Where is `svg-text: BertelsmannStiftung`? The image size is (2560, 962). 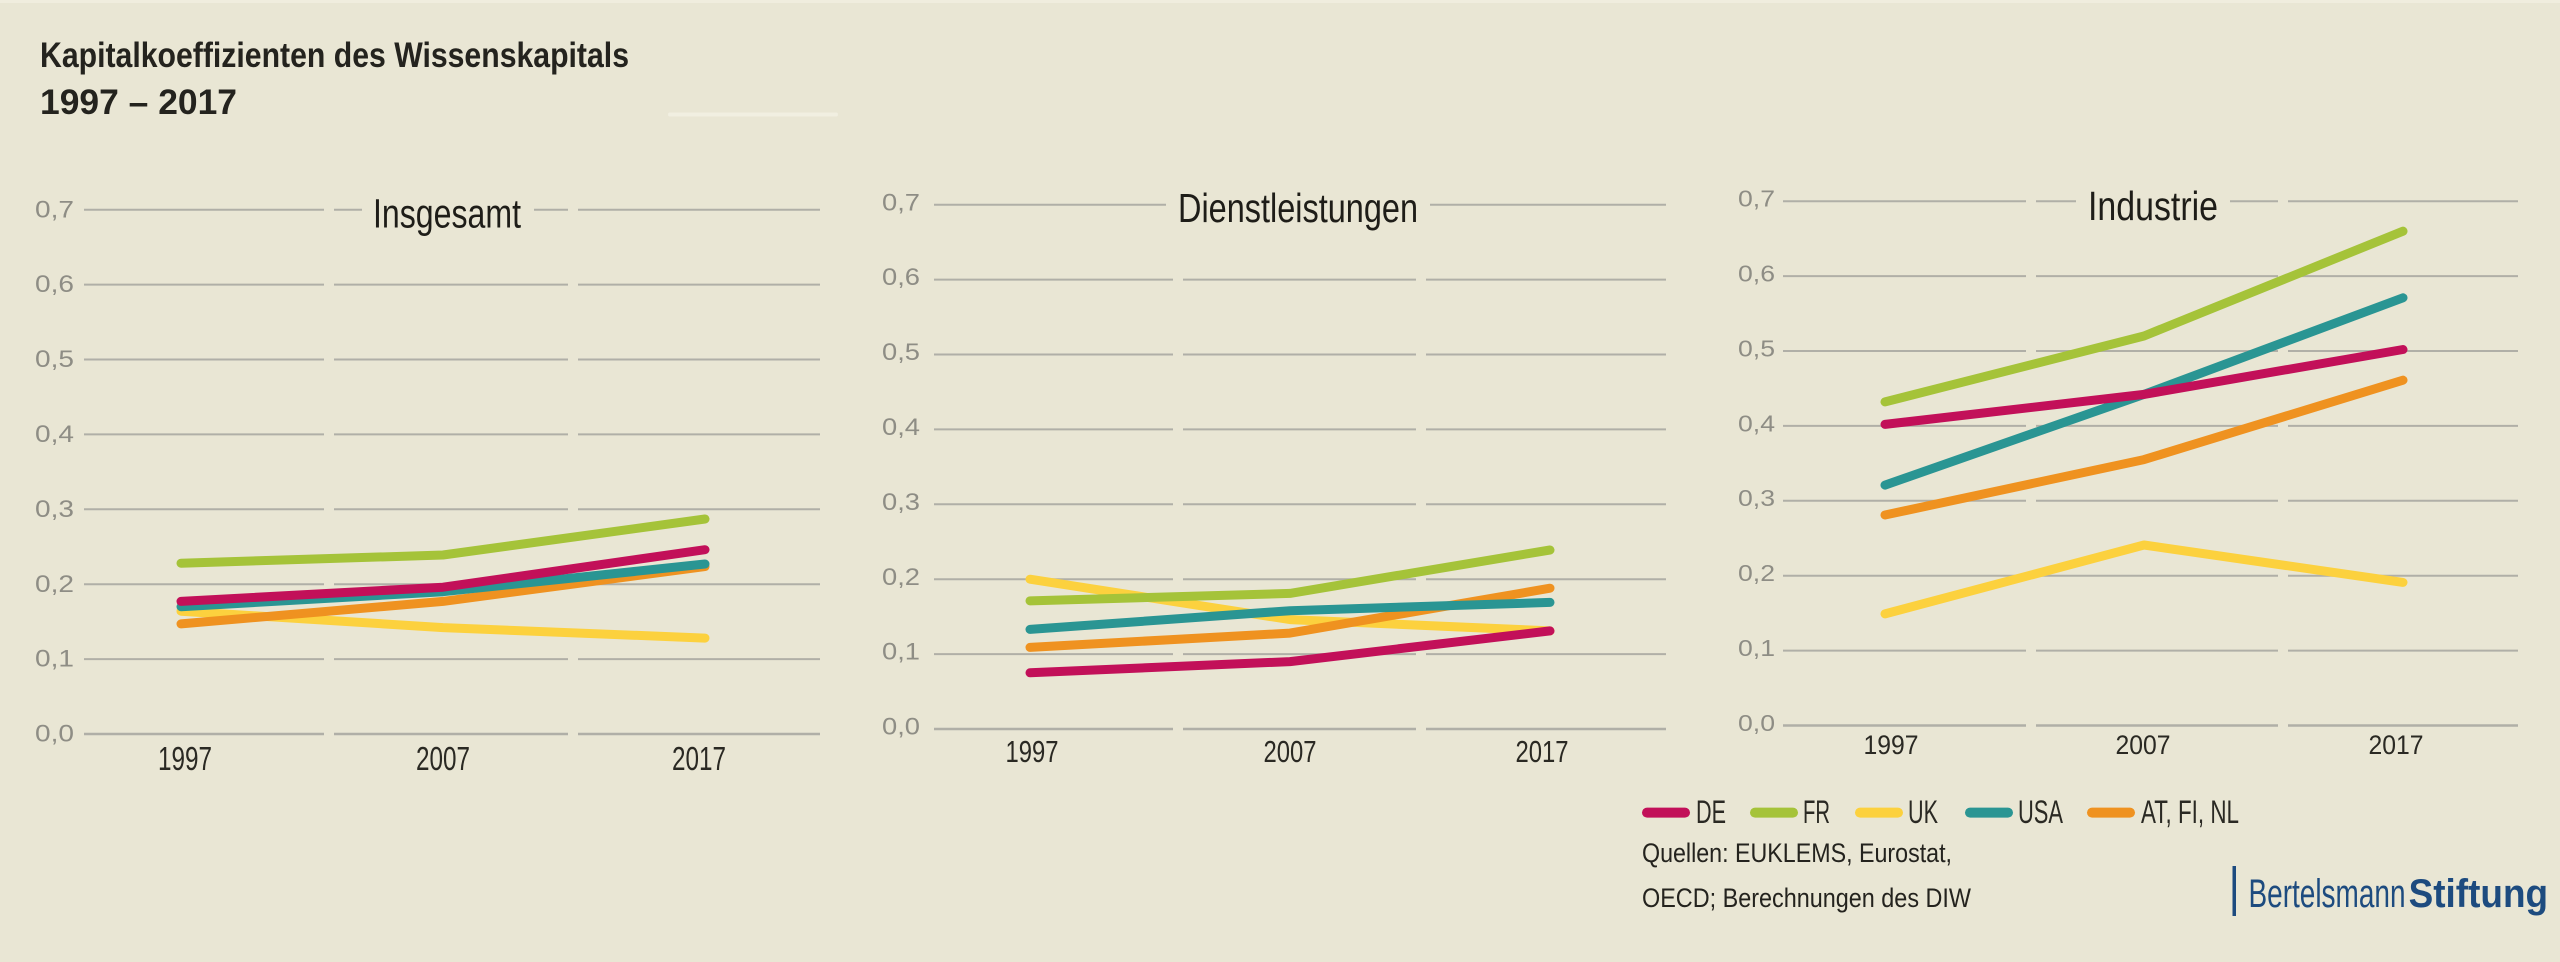
svg-text: BertelsmannStiftung is located at coordinates (2399, 894).